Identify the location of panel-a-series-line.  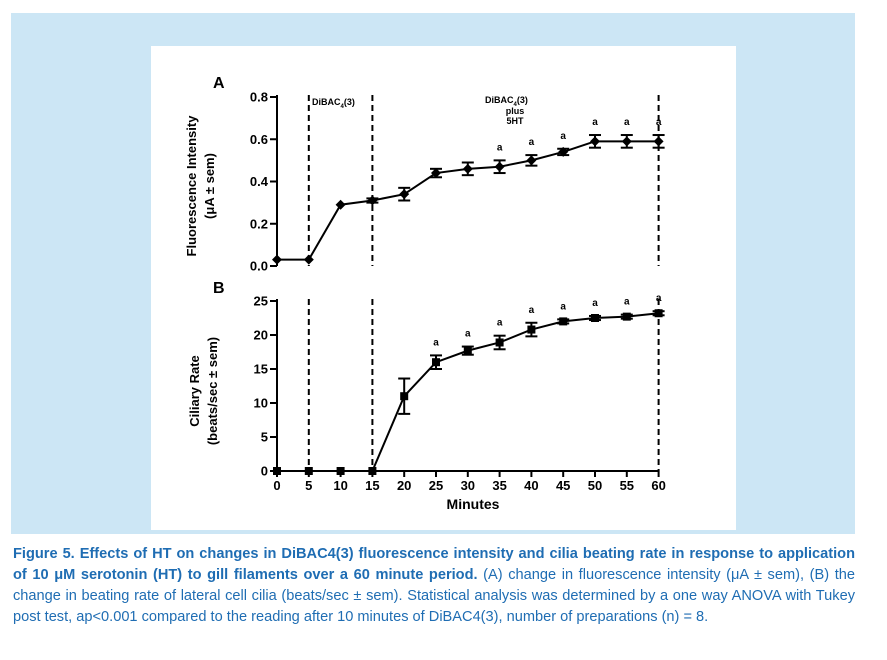
(468, 200).